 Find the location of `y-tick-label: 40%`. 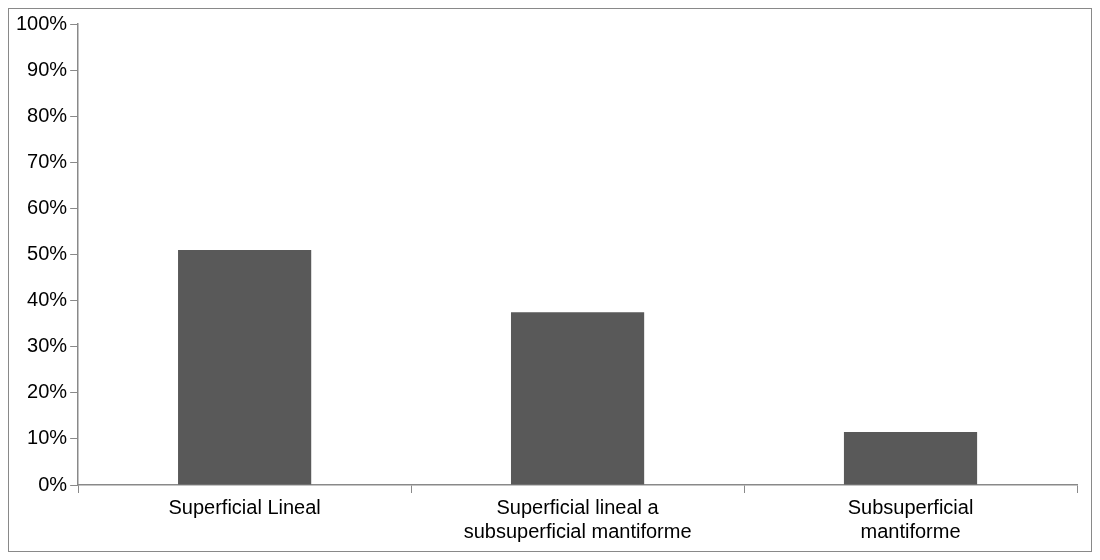

y-tick-label: 40% is located at coordinates (47, 299).